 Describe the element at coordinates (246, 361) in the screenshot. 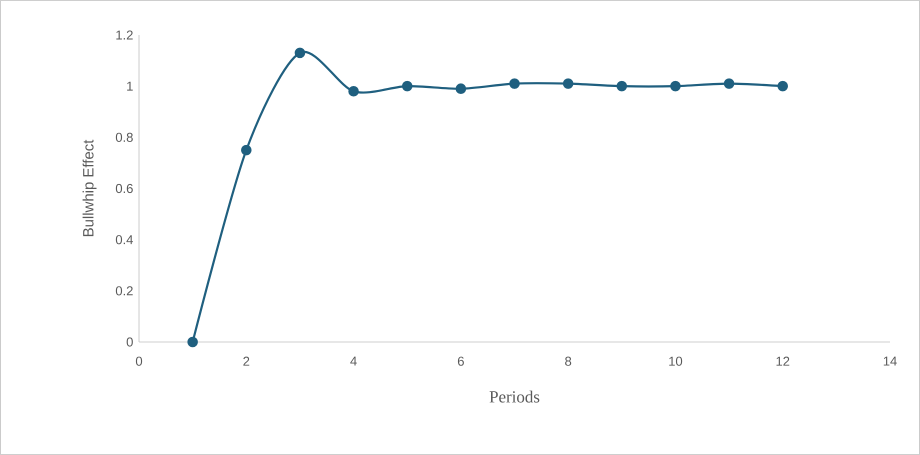

I see `x-tick-label: 2` at that location.